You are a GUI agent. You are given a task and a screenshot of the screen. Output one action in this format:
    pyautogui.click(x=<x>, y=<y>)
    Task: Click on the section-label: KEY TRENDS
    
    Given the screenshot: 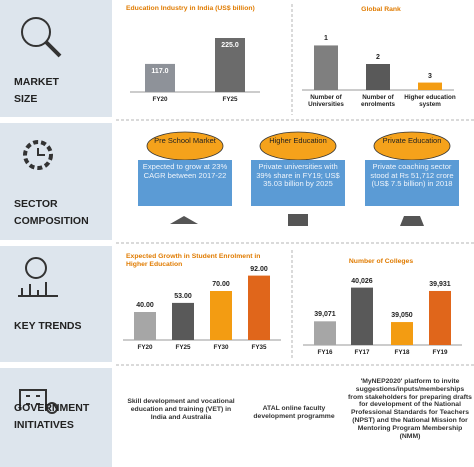 What is the action you would take?
    pyautogui.click(x=48, y=326)
    